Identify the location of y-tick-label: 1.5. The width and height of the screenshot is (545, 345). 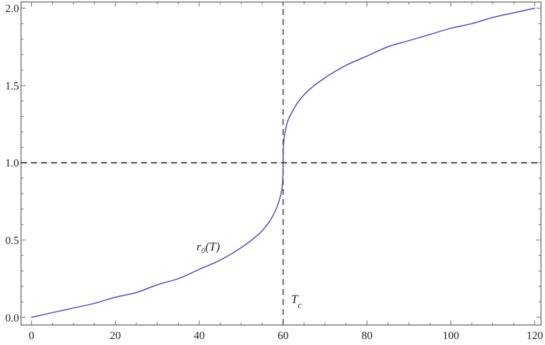
(12, 86).